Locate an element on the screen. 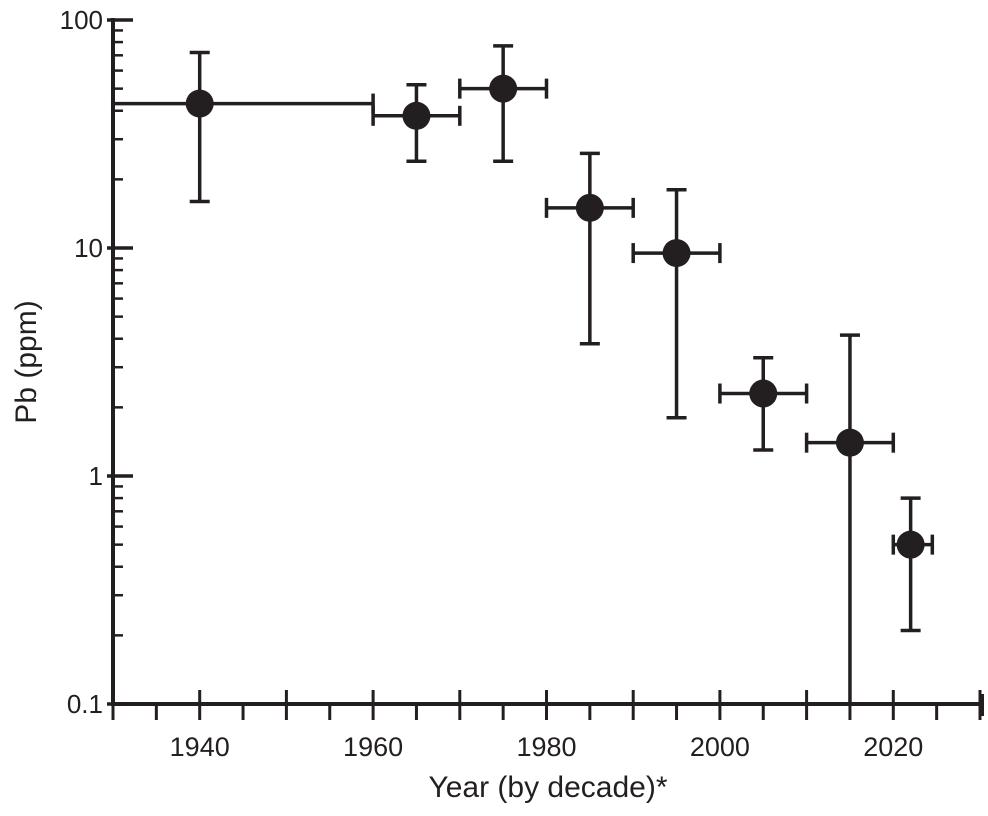 Image resolution: width=988 pixels, height=816 pixels. x-tick-label: 2020 is located at coordinates (893, 747).